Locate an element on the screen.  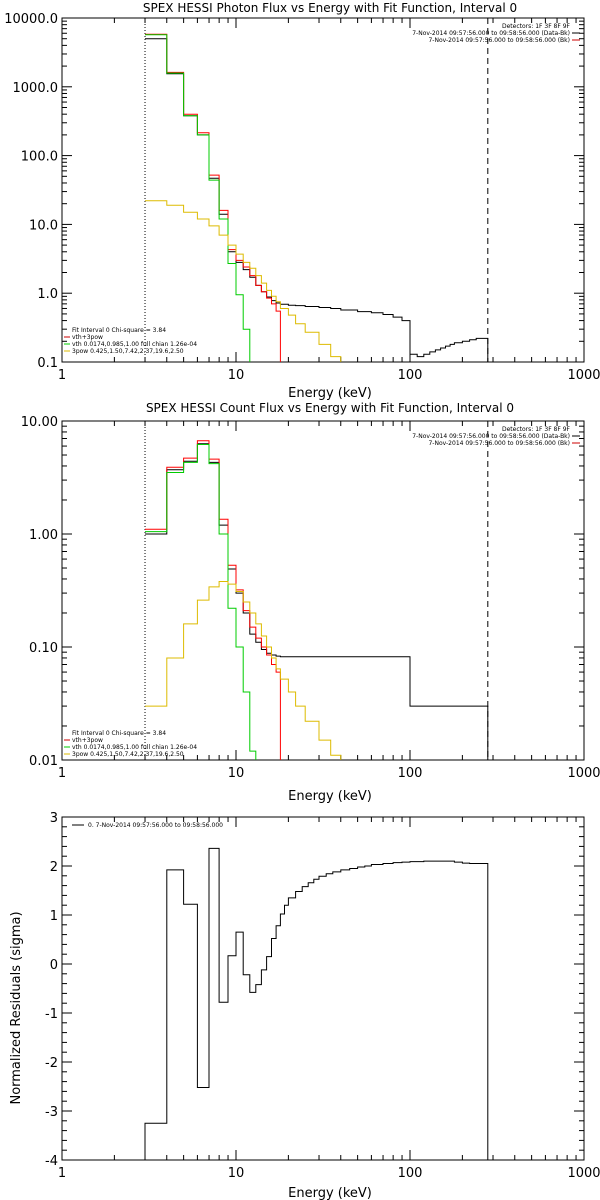
y-tick-label: 10.00 is located at coordinates (39, 422).